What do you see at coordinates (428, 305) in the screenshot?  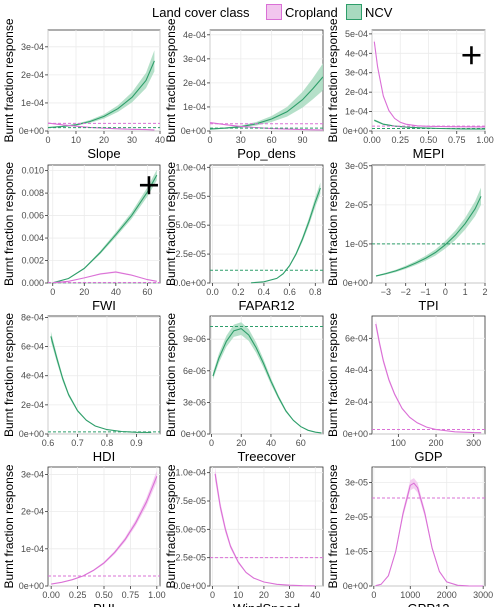 I see `x-axis-label: TPI` at bounding box center [428, 305].